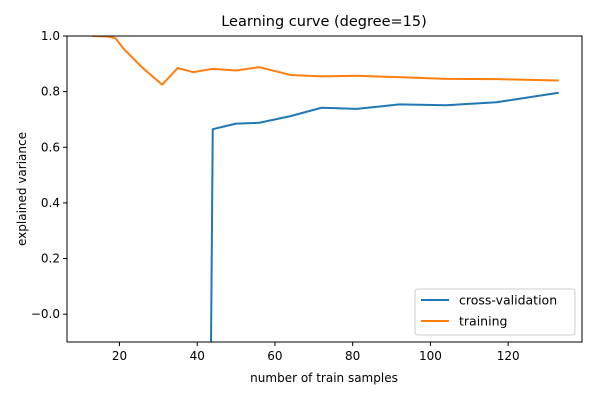  What do you see at coordinates (274, 356) in the screenshot?
I see `x-tick-label: 60` at bounding box center [274, 356].